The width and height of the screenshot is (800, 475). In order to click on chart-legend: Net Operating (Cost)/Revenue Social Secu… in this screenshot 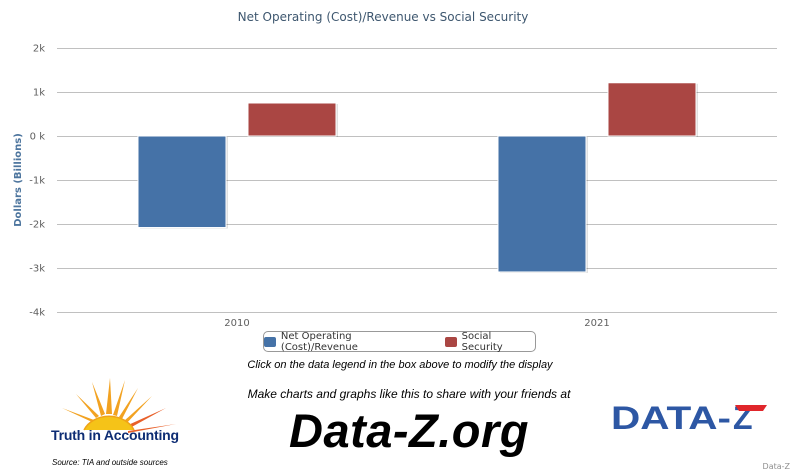, I will do `click(399, 341)`.